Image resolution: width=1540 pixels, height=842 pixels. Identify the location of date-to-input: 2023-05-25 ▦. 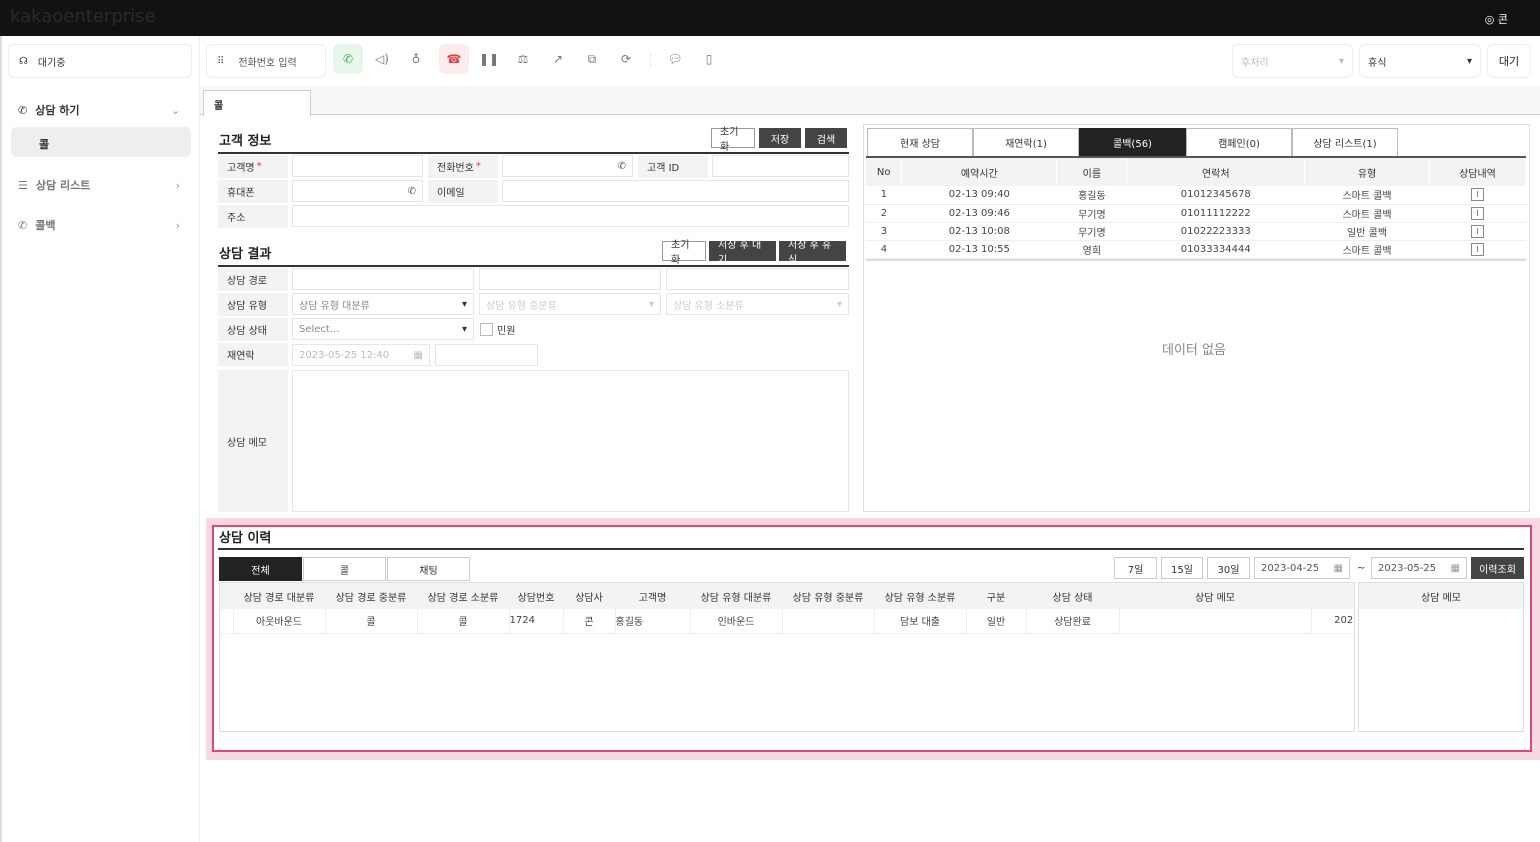
(1419, 568).